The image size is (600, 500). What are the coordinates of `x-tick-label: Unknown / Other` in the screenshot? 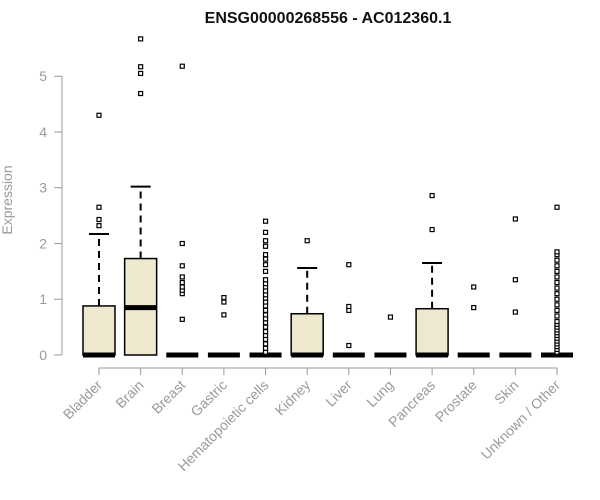 It's located at (521, 420).